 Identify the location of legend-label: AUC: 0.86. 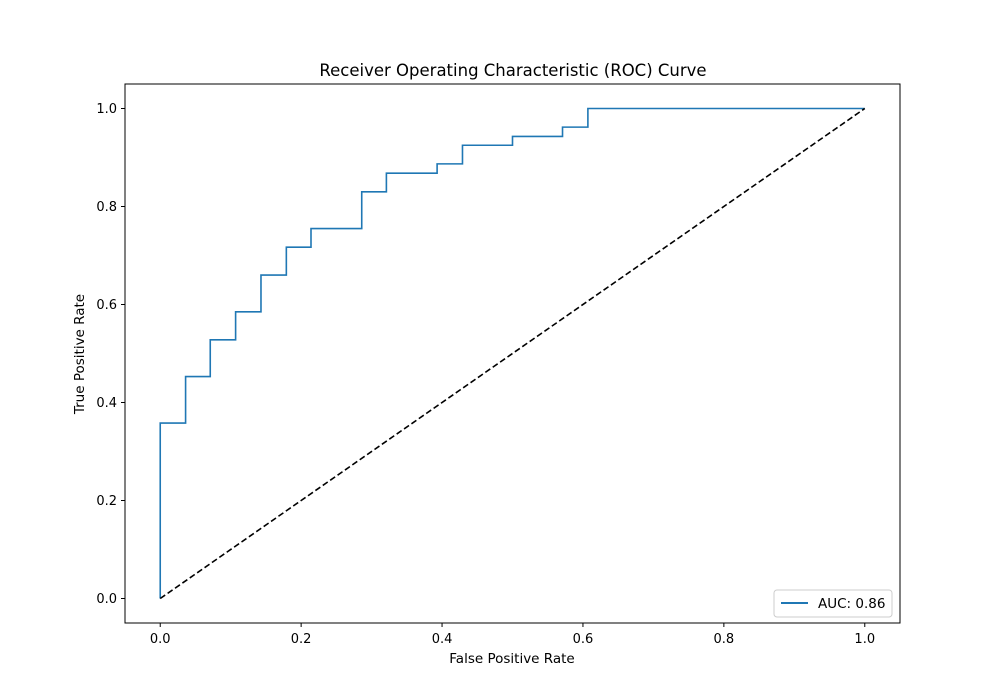
(851, 604).